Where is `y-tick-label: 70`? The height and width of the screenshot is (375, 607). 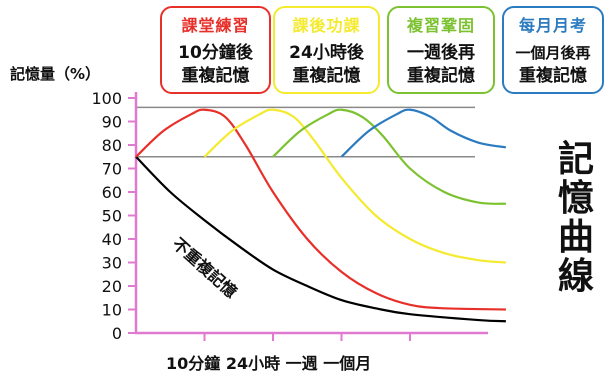
y-tick-label: 70 is located at coordinates (112, 169).